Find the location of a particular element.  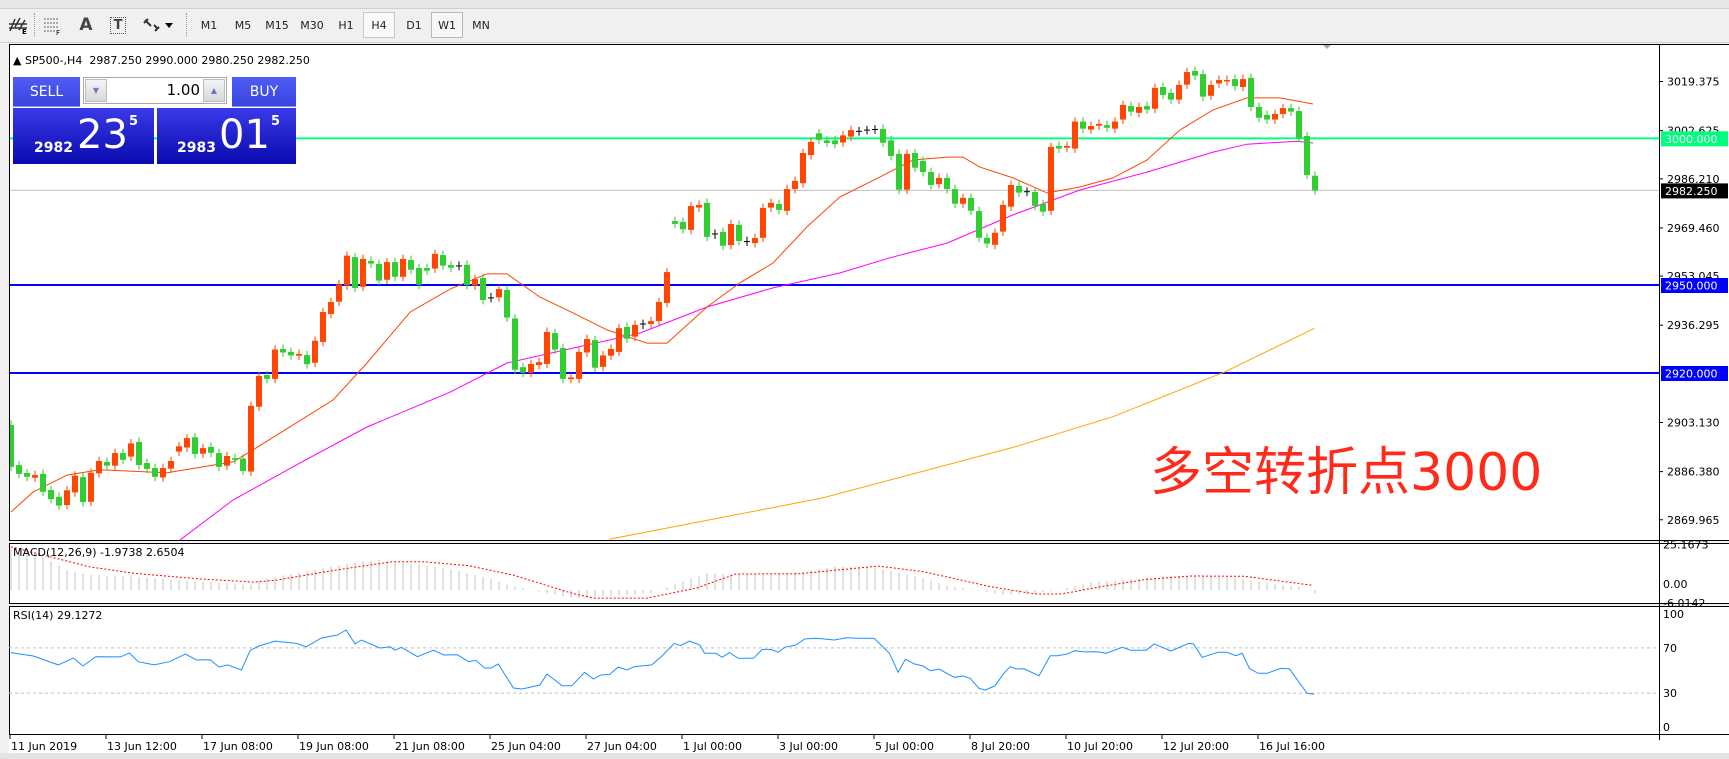

lot-size-input: 1.00 is located at coordinates (183, 90).